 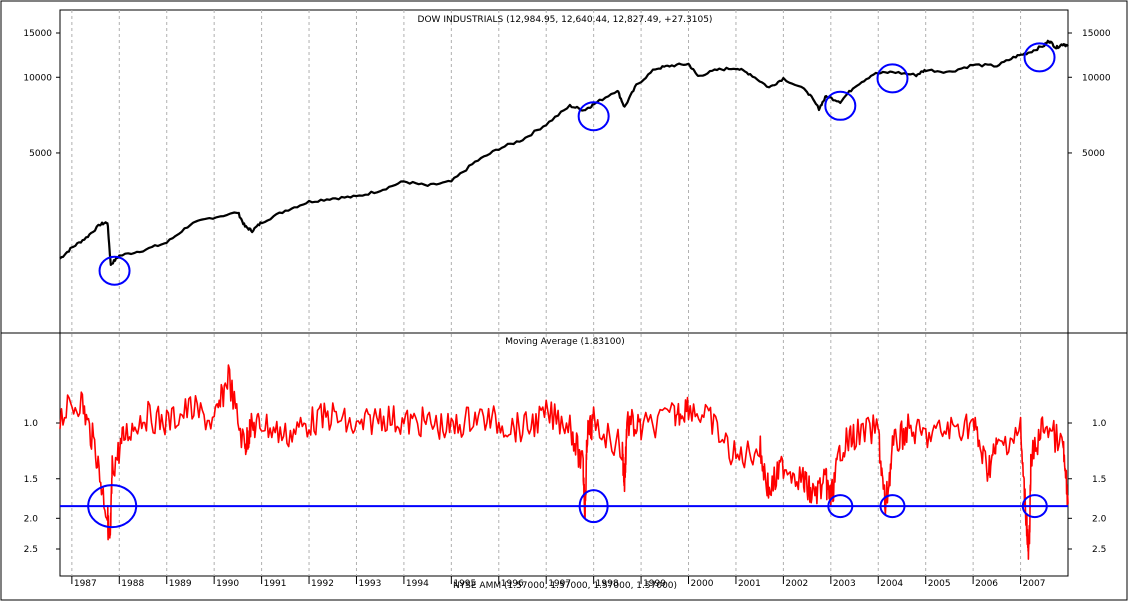 What do you see at coordinates (796, 584) in the screenshot?
I see `x-tick-label: 2002` at bounding box center [796, 584].